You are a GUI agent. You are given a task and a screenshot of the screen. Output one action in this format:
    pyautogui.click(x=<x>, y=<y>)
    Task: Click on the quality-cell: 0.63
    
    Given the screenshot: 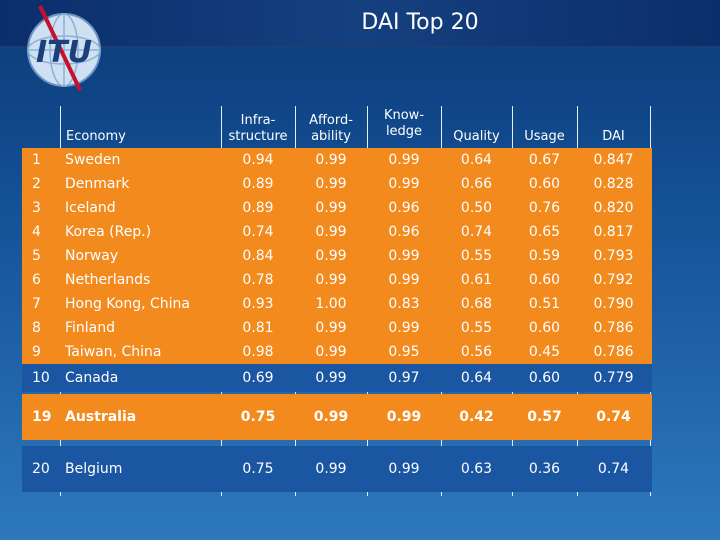 What is the action you would take?
    pyautogui.click(x=476, y=469)
    